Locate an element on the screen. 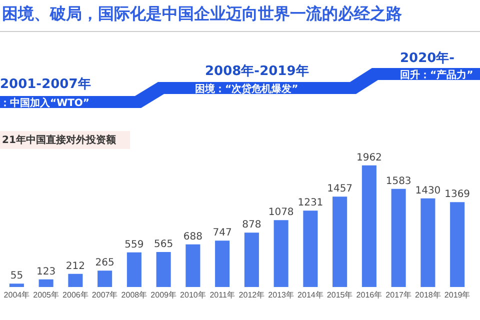 Image resolution: width=480 pixels, height=320 pixels. x-tick-label: 2012年 is located at coordinates (251, 295).